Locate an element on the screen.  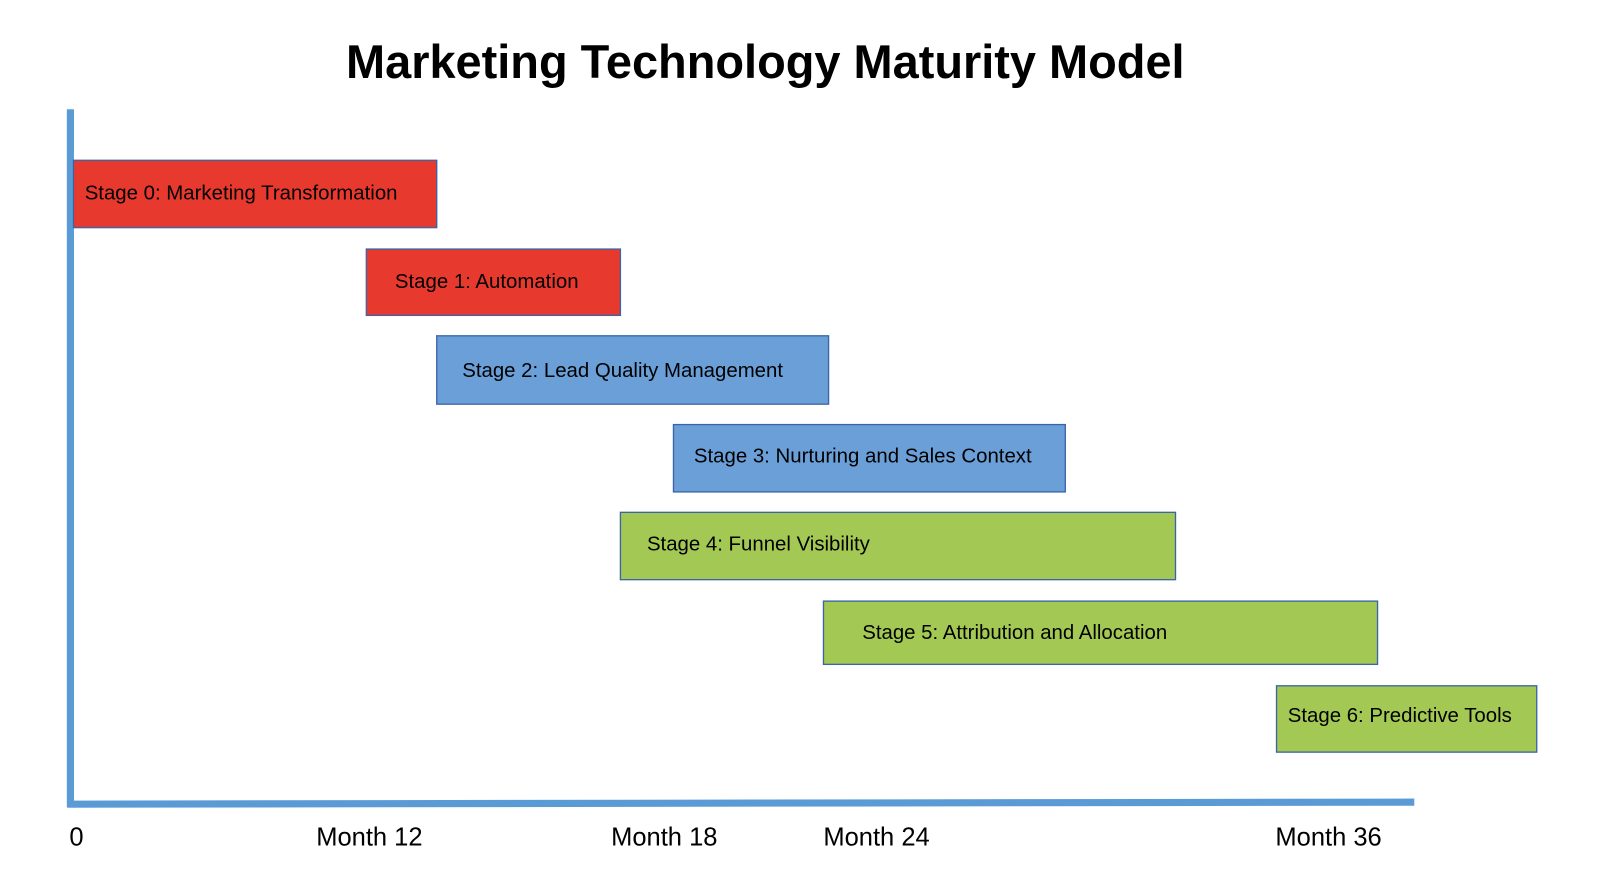
axis-label: Month 18 is located at coordinates (664, 838).